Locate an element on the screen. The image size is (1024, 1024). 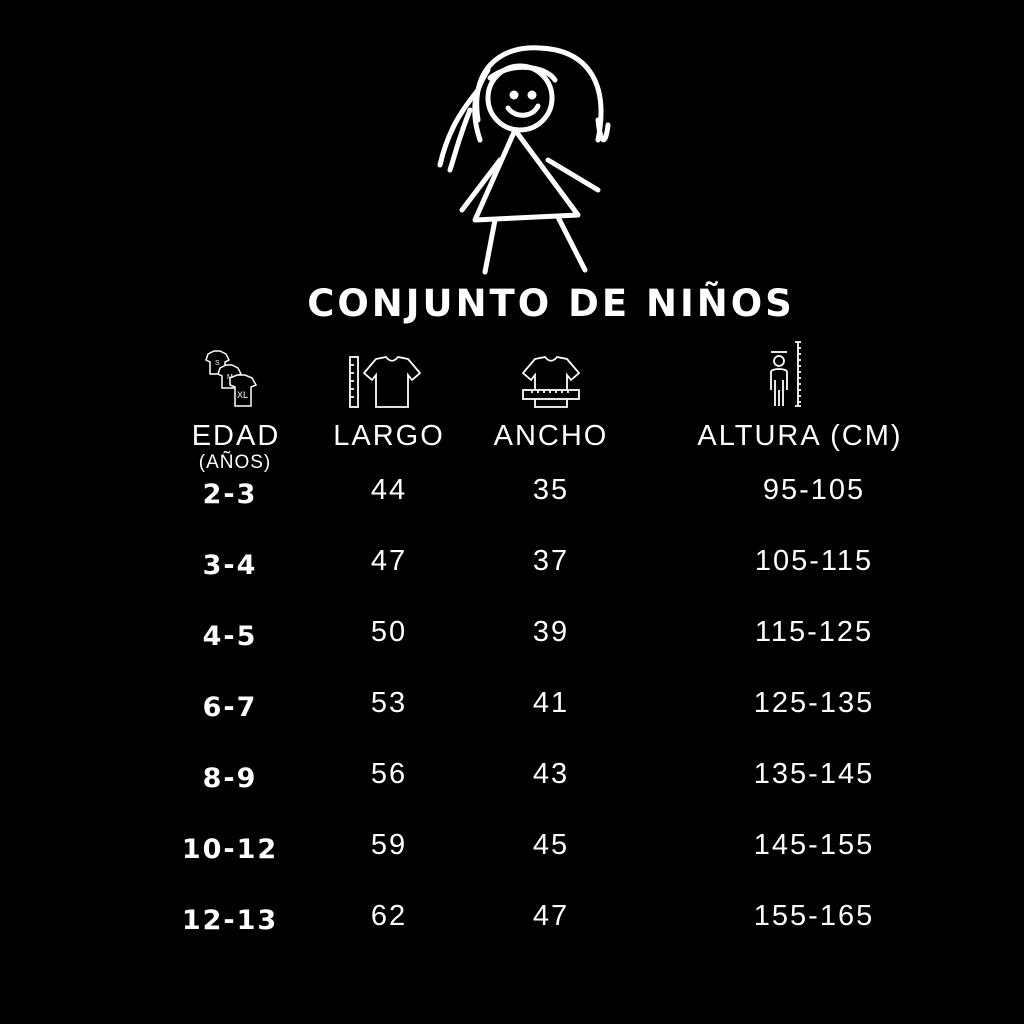
column-header-largo: LARGO is located at coordinates (389, 436).